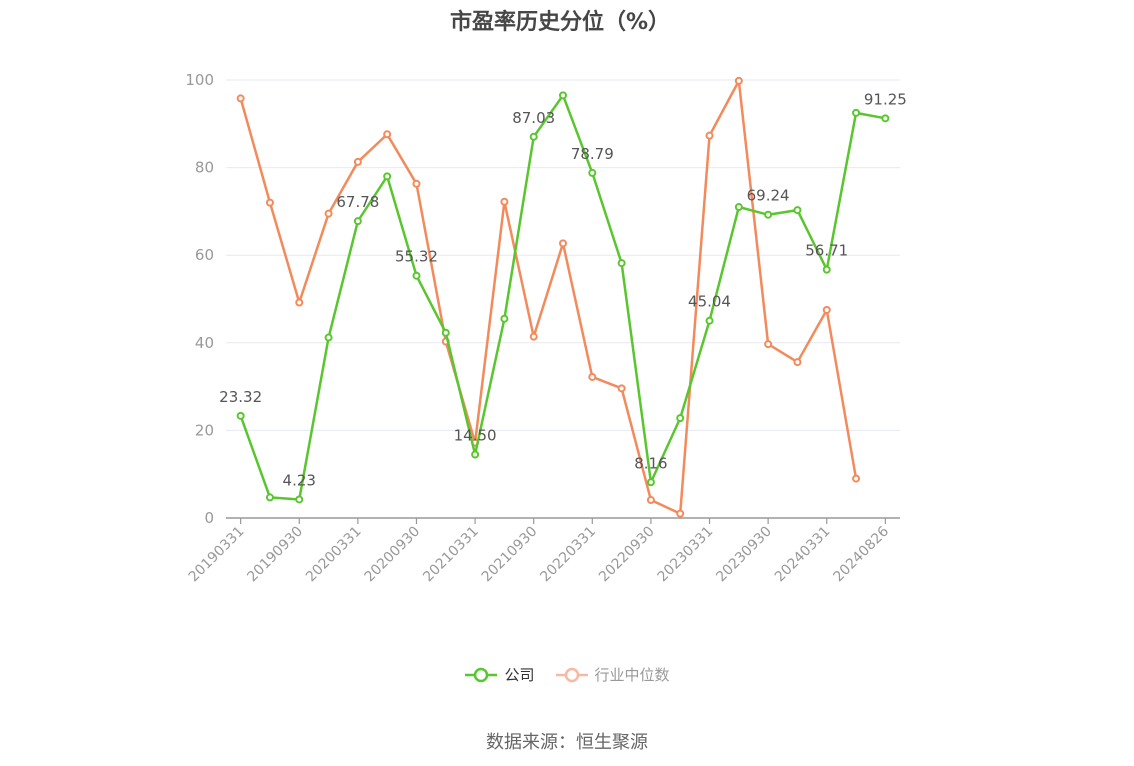 The height and width of the screenshot is (766, 1134). Describe the element at coordinates (519, 675) in the screenshot. I see `legend-company-label: 公司` at that location.